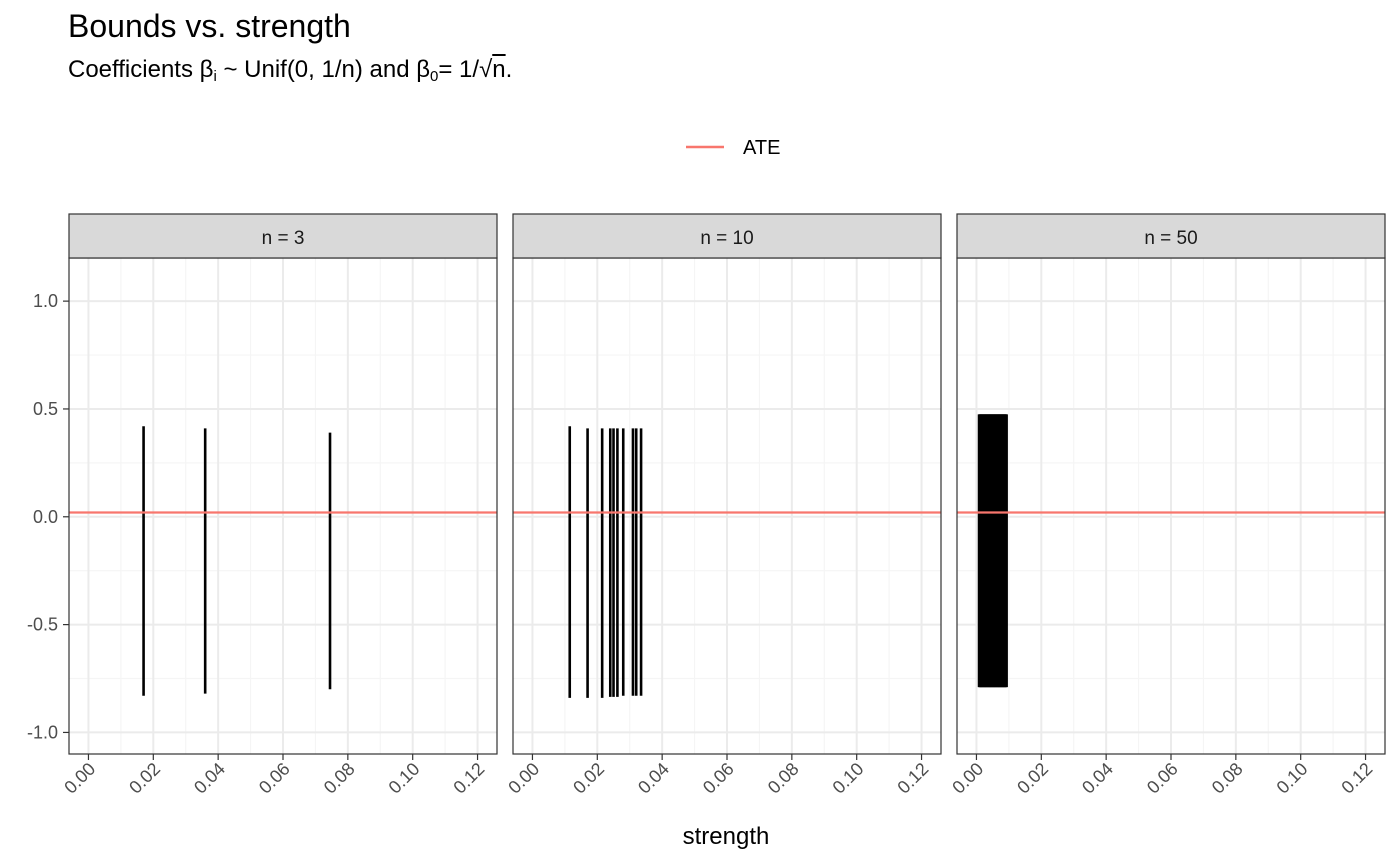 The image size is (1400, 865). Describe the element at coordinates (434, 76) in the screenshot. I see `subtitle-sub-0: 0` at that location.